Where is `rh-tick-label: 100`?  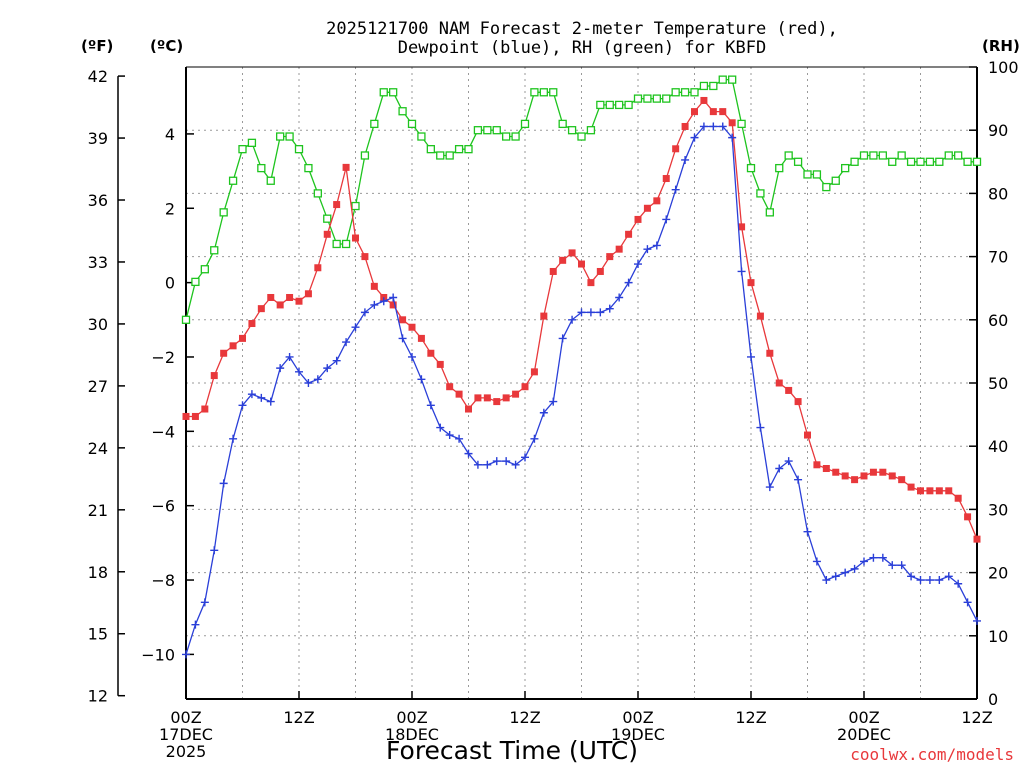
rh-tick-label: 100 is located at coordinates (1003, 67).